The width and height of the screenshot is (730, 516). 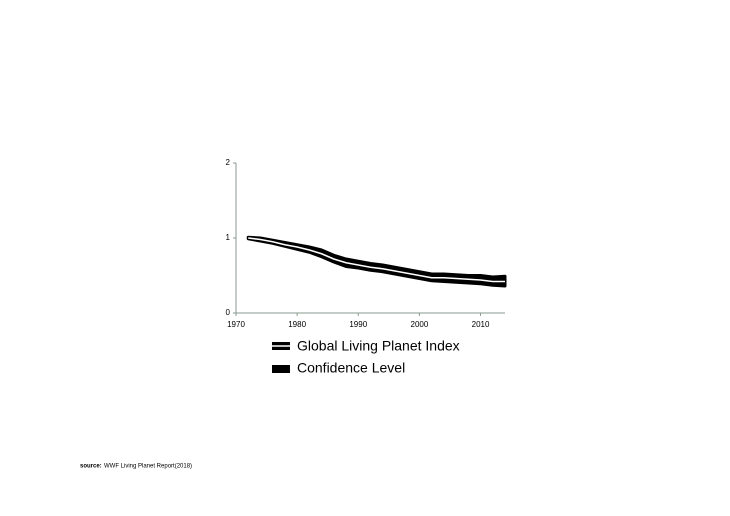 What do you see at coordinates (236, 324) in the screenshot?
I see `x-tick-label: 1970` at bounding box center [236, 324].